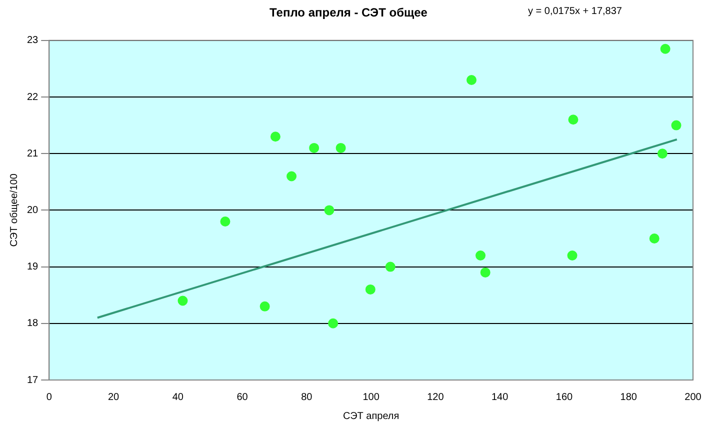 Image resolution: width=705 pixels, height=428 pixels. Describe the element at coordinates (33, 40) in the screenshot. I see `y-tick-label: 23` at that location.